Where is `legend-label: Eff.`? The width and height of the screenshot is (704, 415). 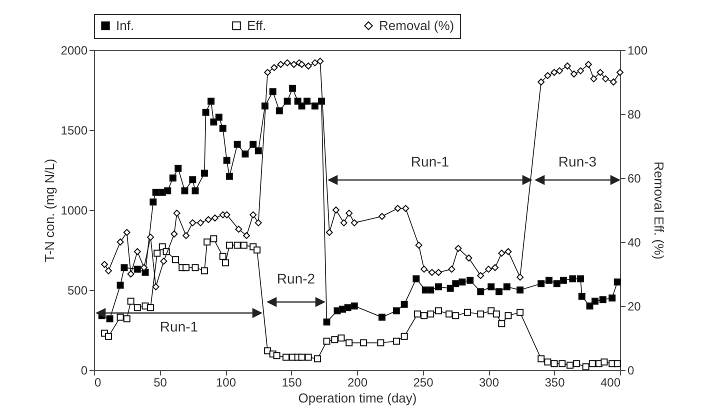 legend-label: Eff. is located at coordinates (256, 25).